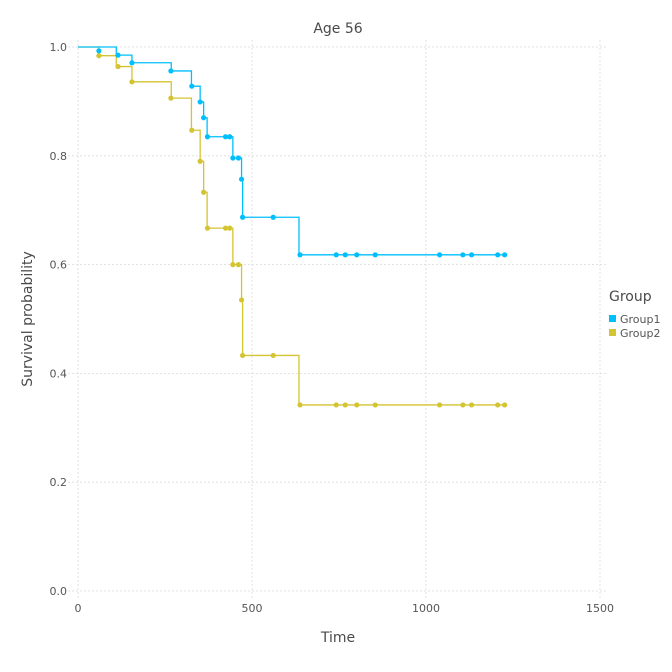 Image resolution: width=672 pixels, height=672 pixels. Describe the element at coordinates (59, 482) in the screenshot. I see `y-tick-label: 0.2` at that location.